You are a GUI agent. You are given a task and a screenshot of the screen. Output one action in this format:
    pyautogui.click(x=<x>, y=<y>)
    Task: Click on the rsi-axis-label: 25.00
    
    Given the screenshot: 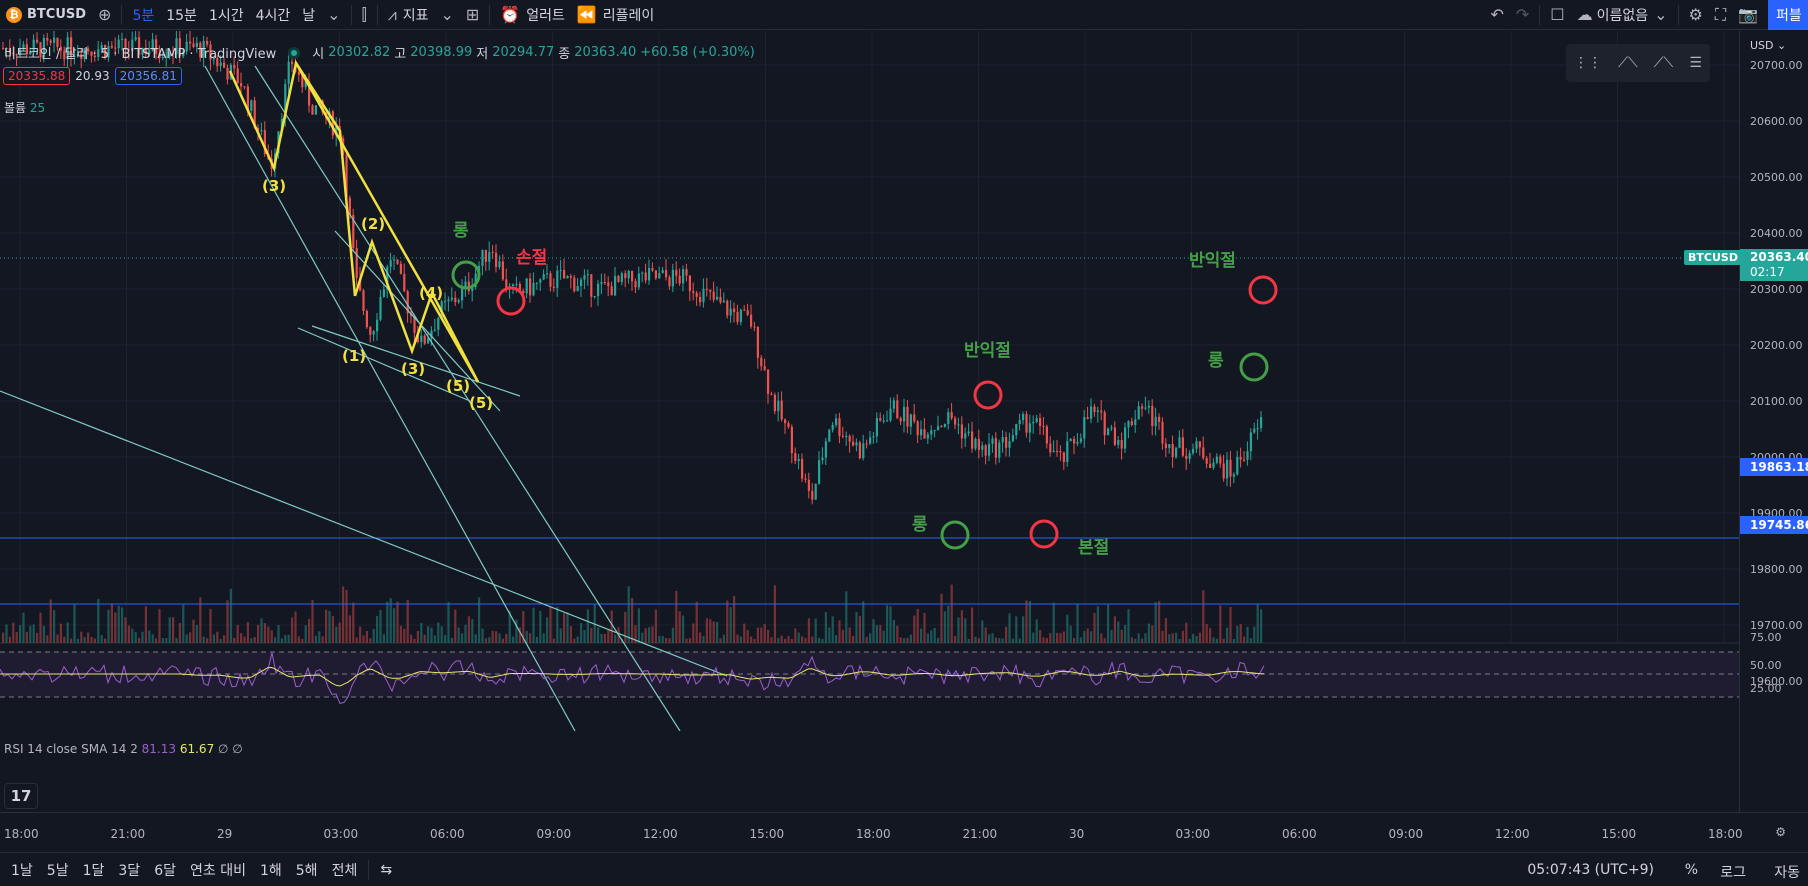 What is the action you would take?
    pyautogui.click(x=1766, y=688)
    